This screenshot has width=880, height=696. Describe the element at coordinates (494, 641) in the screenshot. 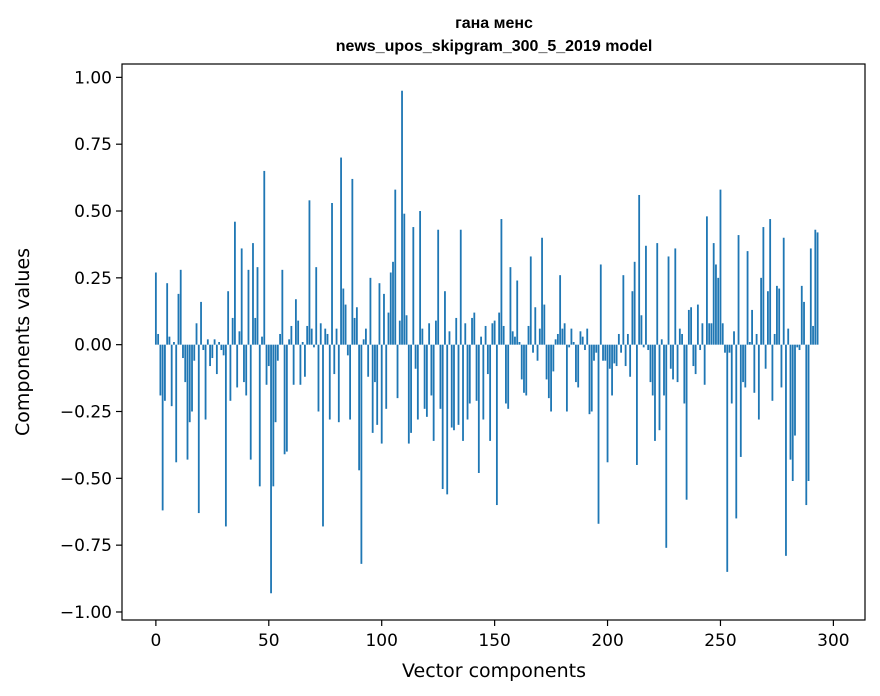

I see `x-tick-label-150: 150` at that location.